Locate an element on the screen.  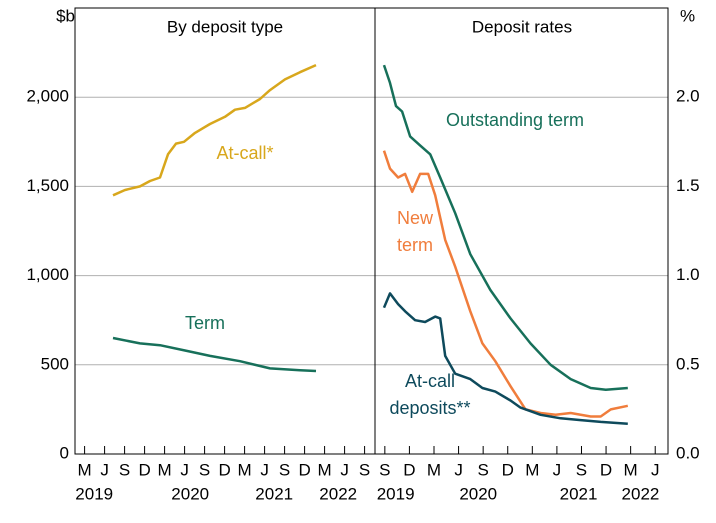
y-tick-label: 500 is located at coordinates (55, 363).